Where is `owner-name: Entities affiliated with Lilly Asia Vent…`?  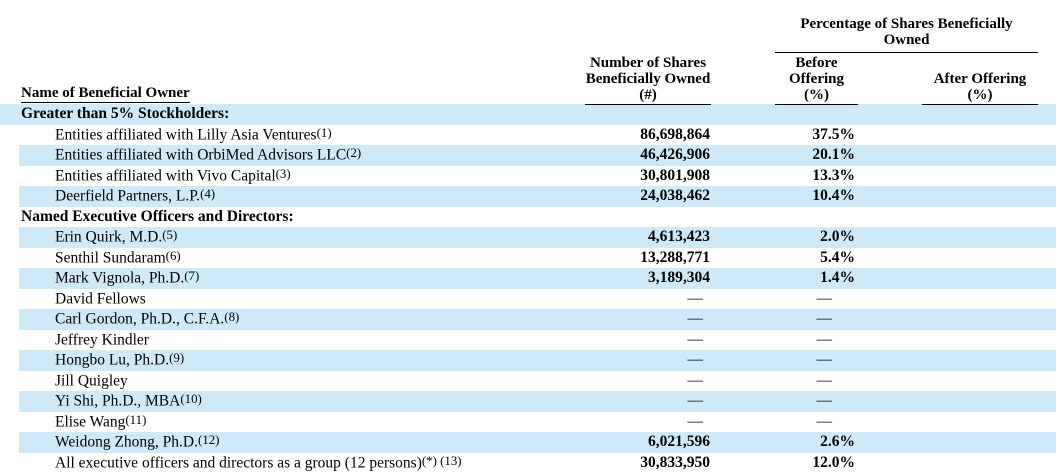
owner-name: Entities affiliated with Lilly Asia Vent… is located at coordinates (186, 134).